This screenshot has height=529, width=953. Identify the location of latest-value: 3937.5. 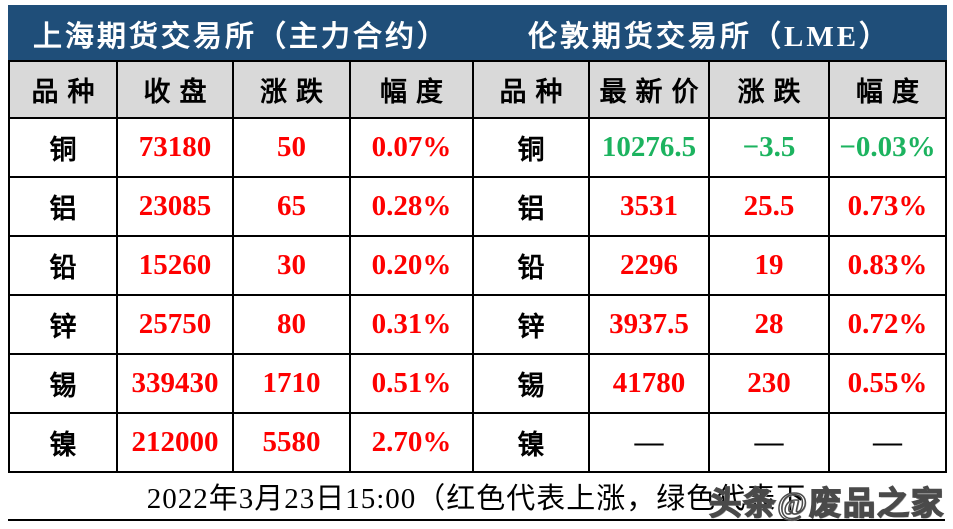
(649, 324).